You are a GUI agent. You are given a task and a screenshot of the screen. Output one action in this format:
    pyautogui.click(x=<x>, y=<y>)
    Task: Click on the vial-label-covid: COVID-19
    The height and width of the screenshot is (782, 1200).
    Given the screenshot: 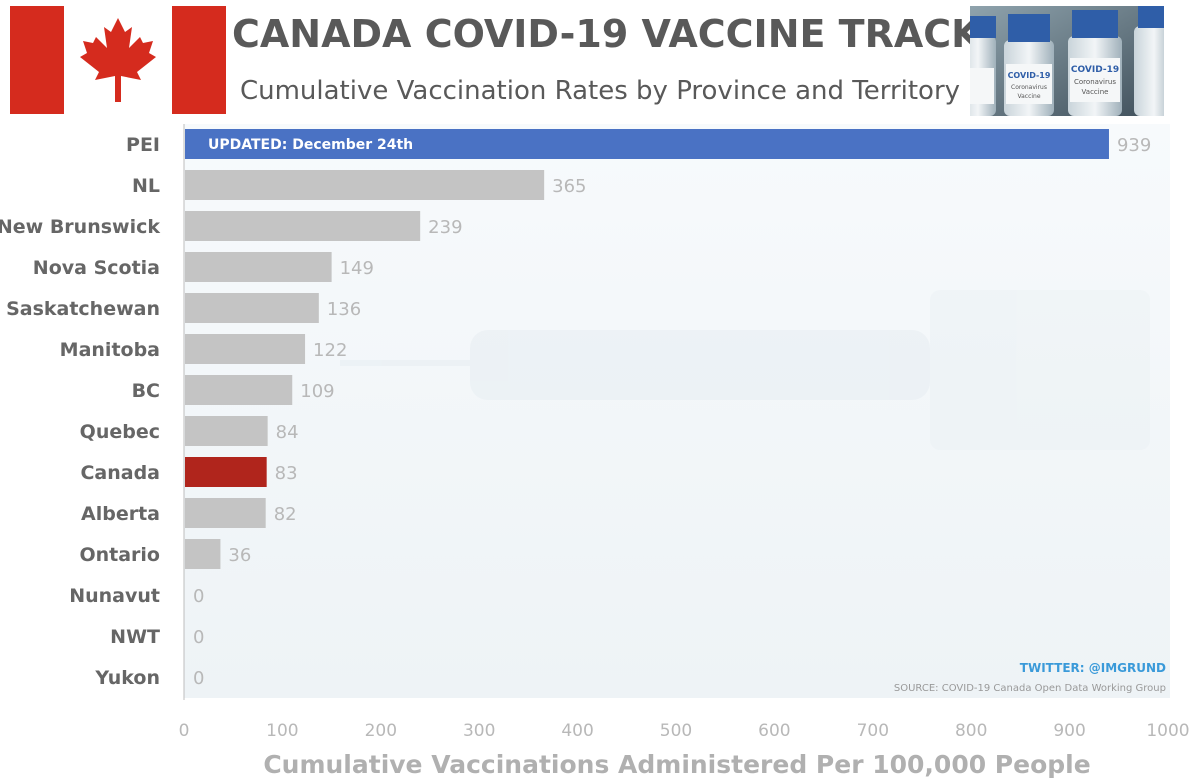 What is the action you would take?
    pyautogui.click(x=1029, y=75)
    